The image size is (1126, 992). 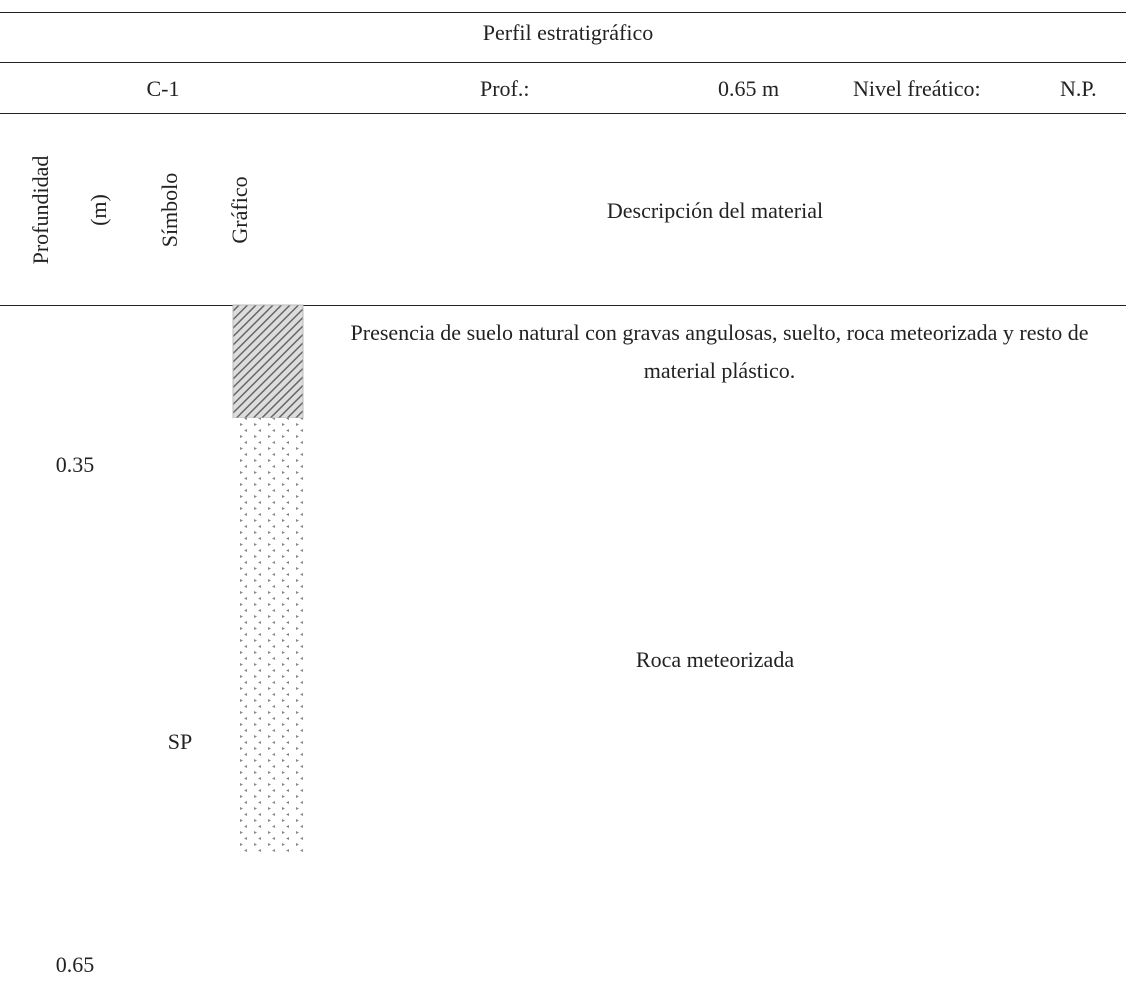 What do you see at coordinates (715, 659) in the screenshot?
I see `layer-description: Roca meteorizada` at bounding box center [715, 659].